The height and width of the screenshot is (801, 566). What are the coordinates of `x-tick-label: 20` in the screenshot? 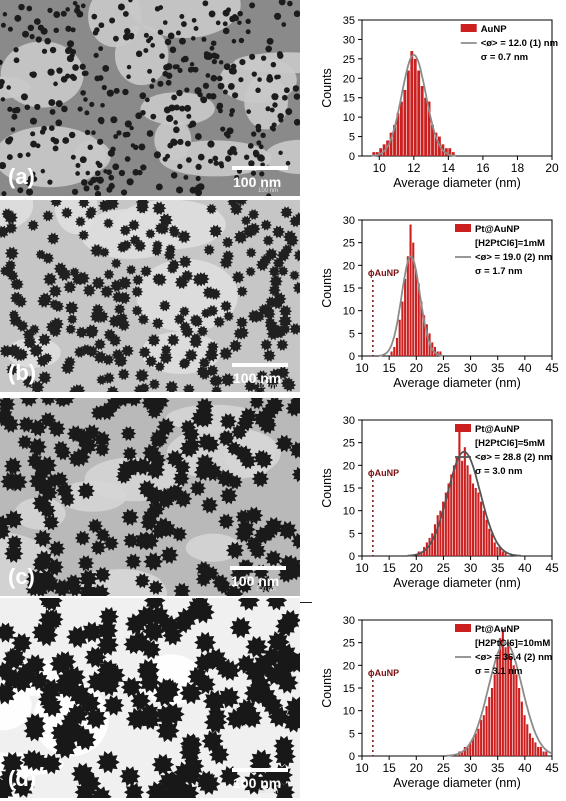 It's located at (552, 168).